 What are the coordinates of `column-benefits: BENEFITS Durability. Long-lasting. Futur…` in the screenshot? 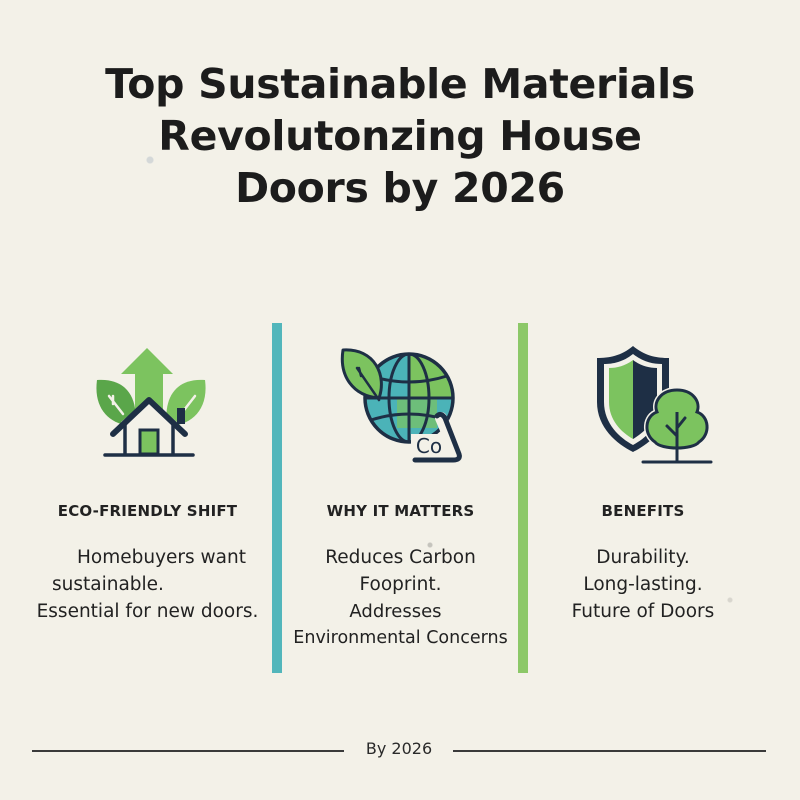 It's located at (643, 477).